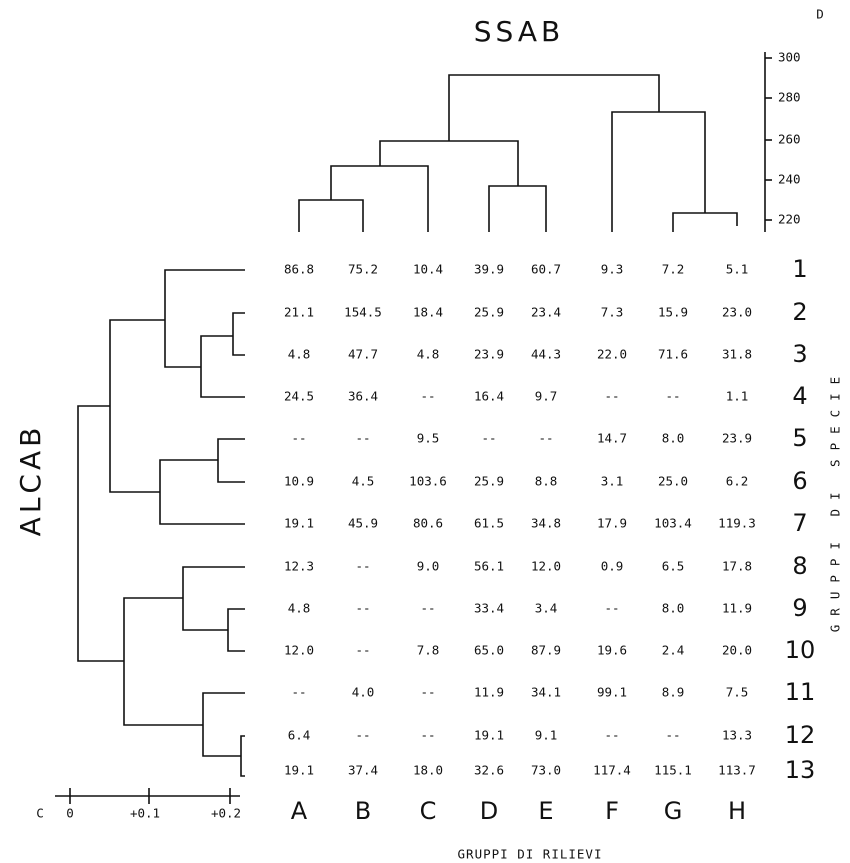 The image size is (850, 863). What do you see at coordinates (673, 770) in the screenshot?
I see `cell: 115.1` at bounding box center [673, 770].